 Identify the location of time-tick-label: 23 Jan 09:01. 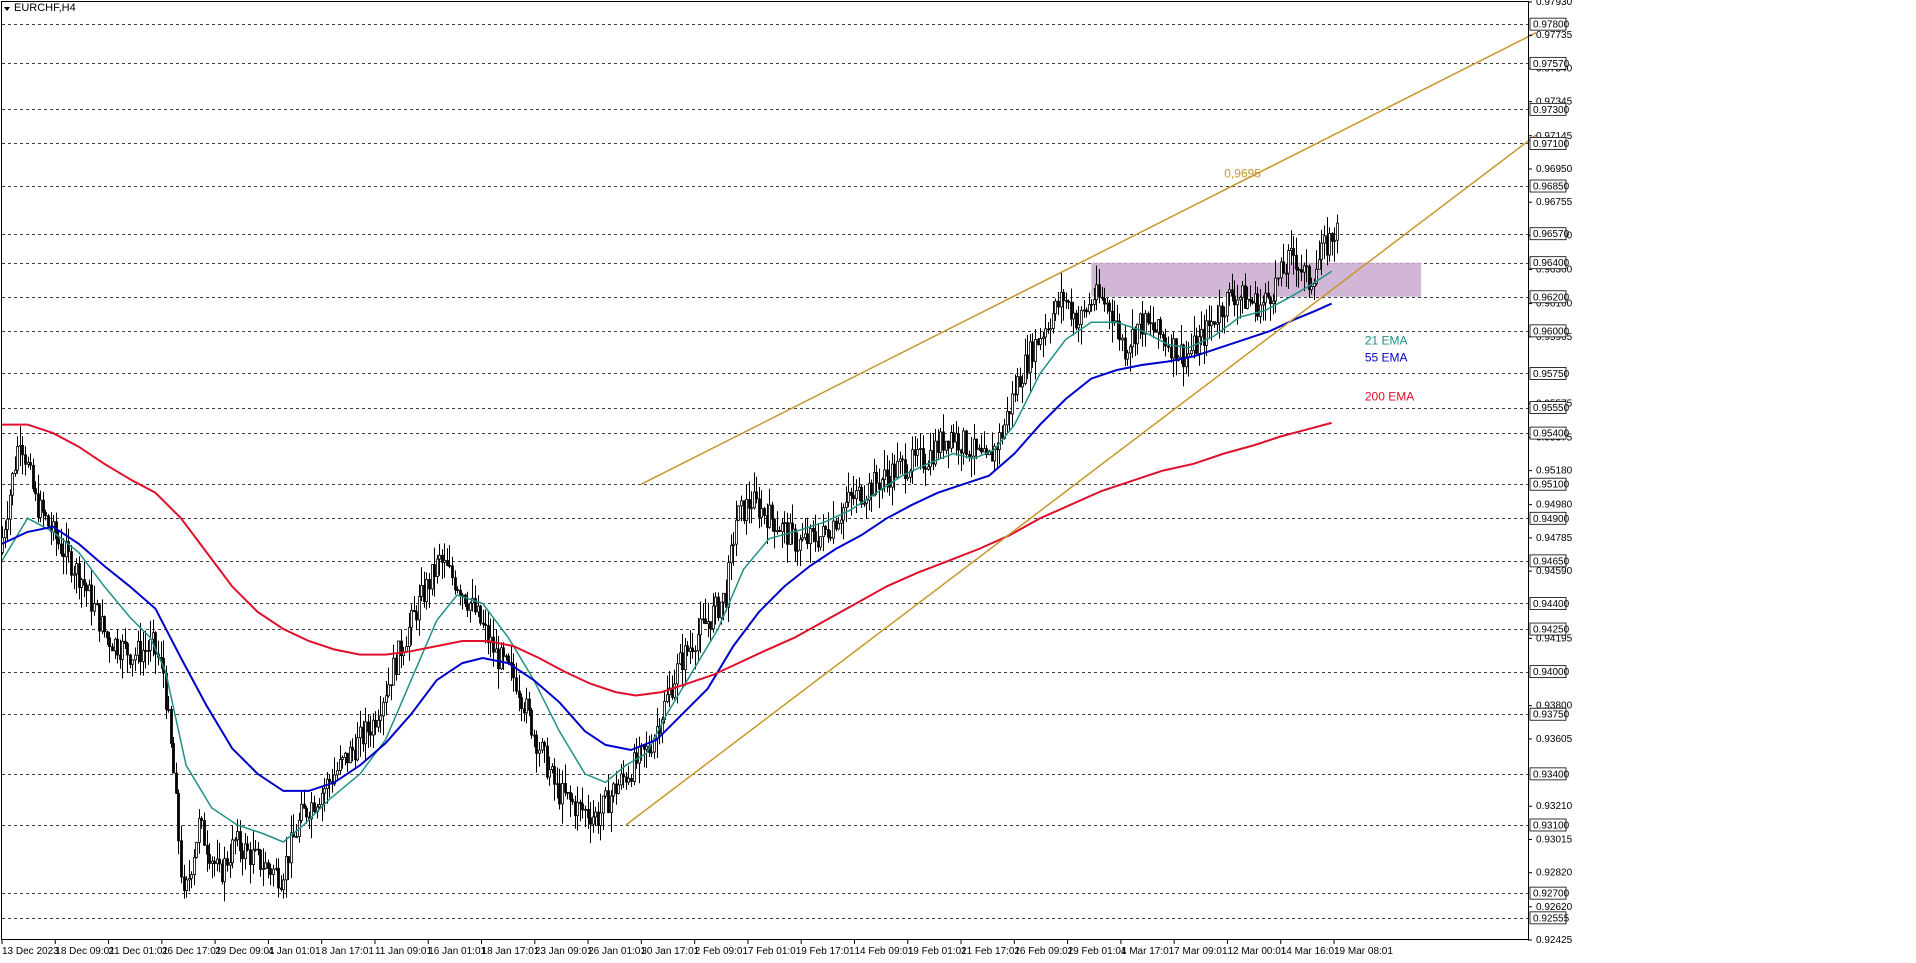
(564, 951).